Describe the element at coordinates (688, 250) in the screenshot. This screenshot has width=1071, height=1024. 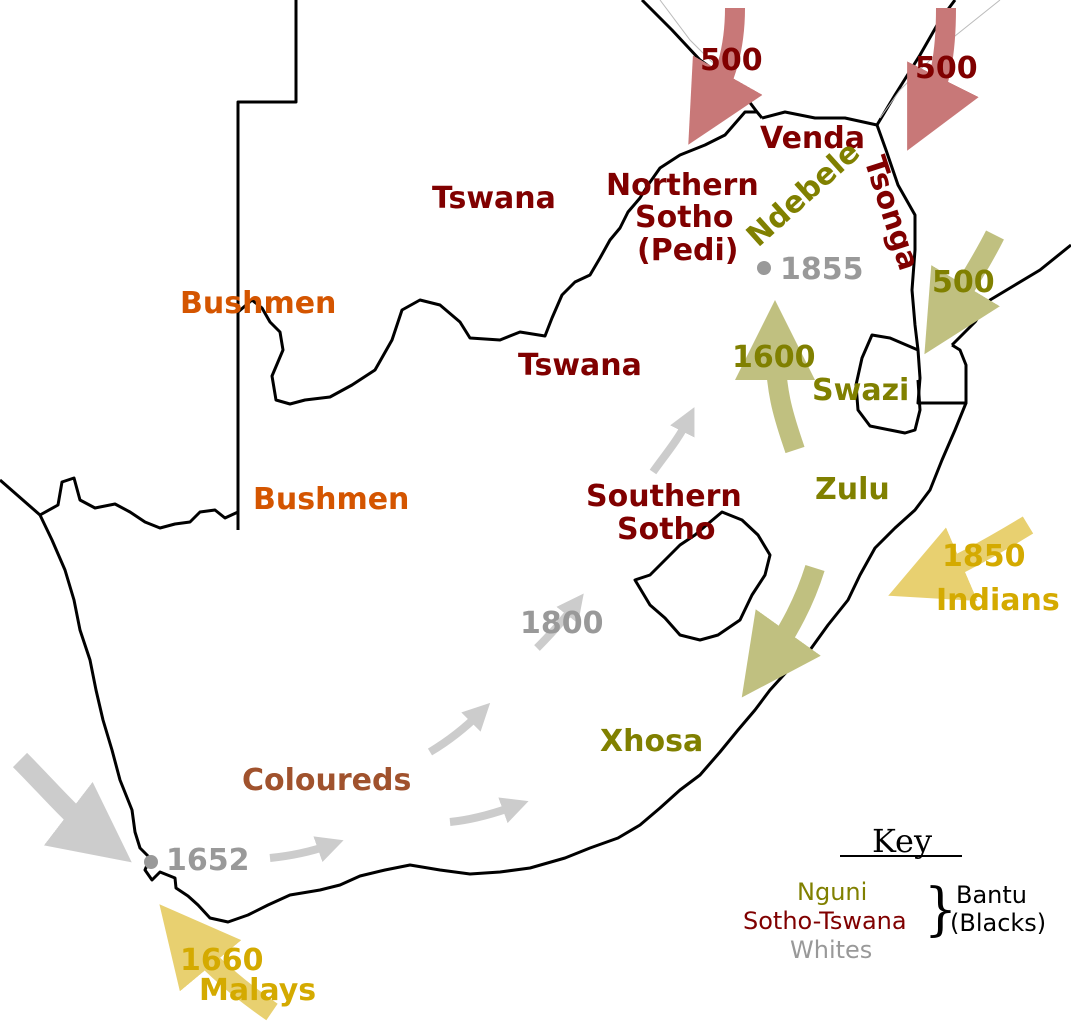
I see `label-northern-sotho-3: (Pedi)` at that location.